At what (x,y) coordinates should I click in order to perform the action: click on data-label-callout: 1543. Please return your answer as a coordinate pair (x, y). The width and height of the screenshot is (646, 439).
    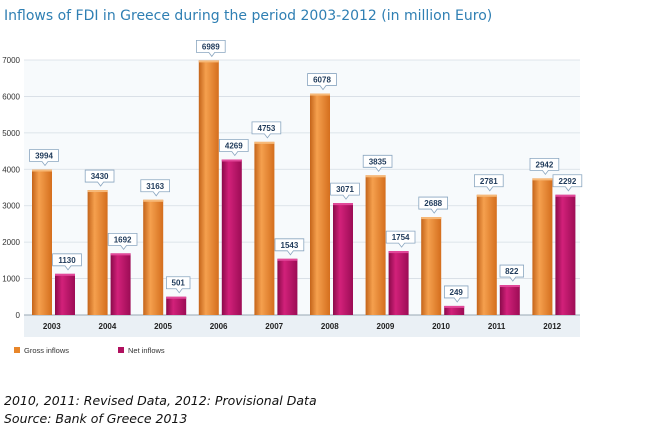
    Looking at the image, I should click on (289, 247).